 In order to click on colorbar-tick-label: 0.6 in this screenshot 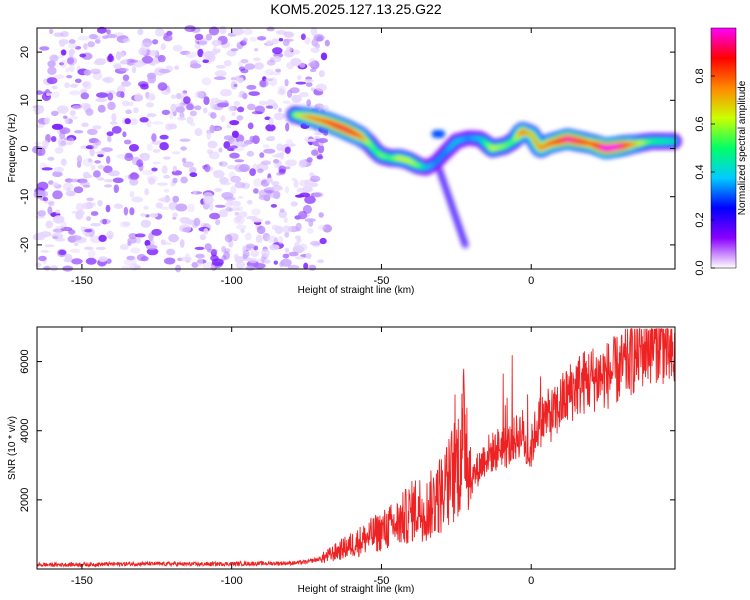, I will do `click(700, 123)`.